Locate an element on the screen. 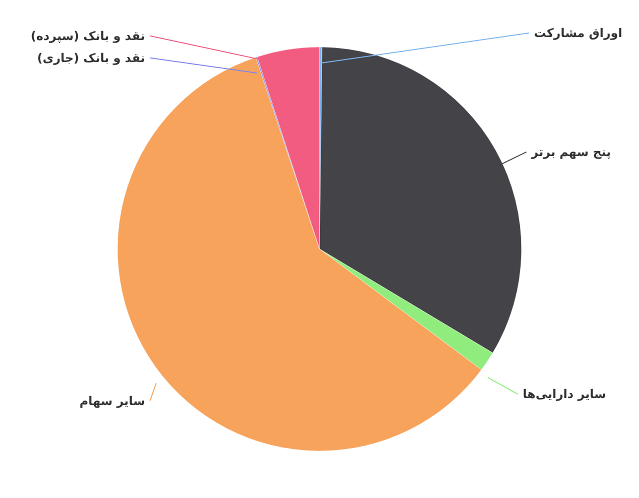 The image size is (639, 498). slice-label: نقد و بانک (جاری) is located at coordinates (91, 57).